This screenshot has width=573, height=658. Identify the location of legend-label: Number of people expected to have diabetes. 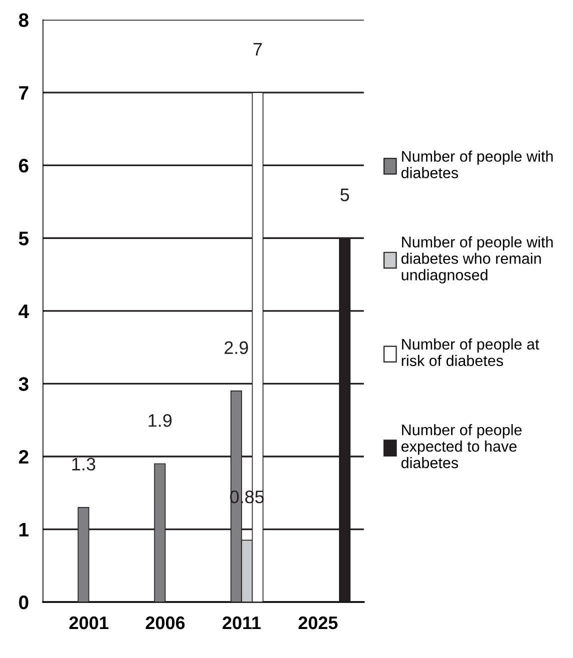
(461, 446).